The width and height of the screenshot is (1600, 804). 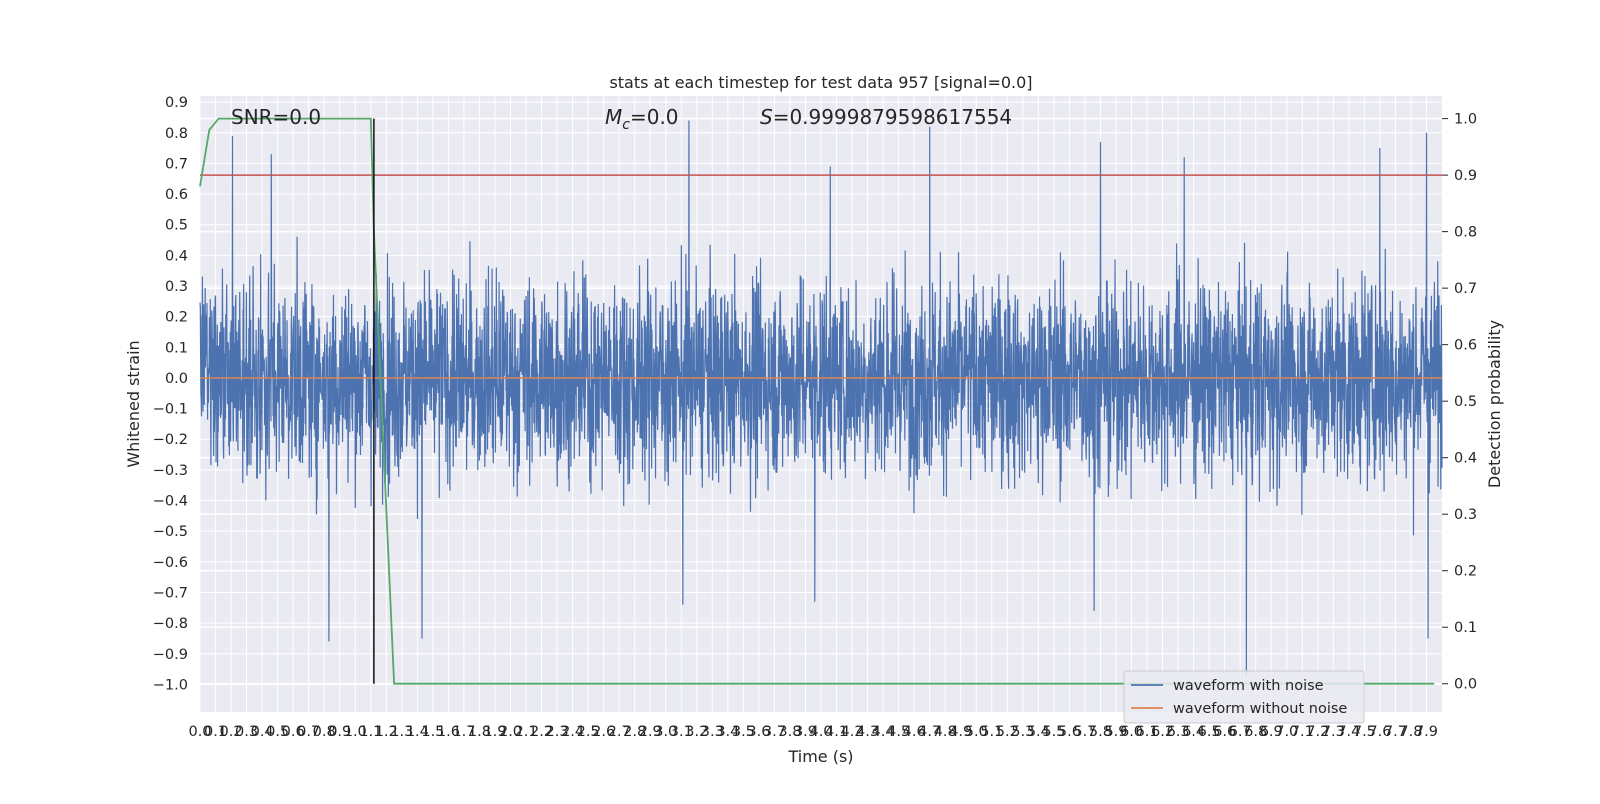 What do you see at coordinates (789, 732) in the screenshot?
I see `x-tick-38: 3.8` at bounding box center [789, 732].